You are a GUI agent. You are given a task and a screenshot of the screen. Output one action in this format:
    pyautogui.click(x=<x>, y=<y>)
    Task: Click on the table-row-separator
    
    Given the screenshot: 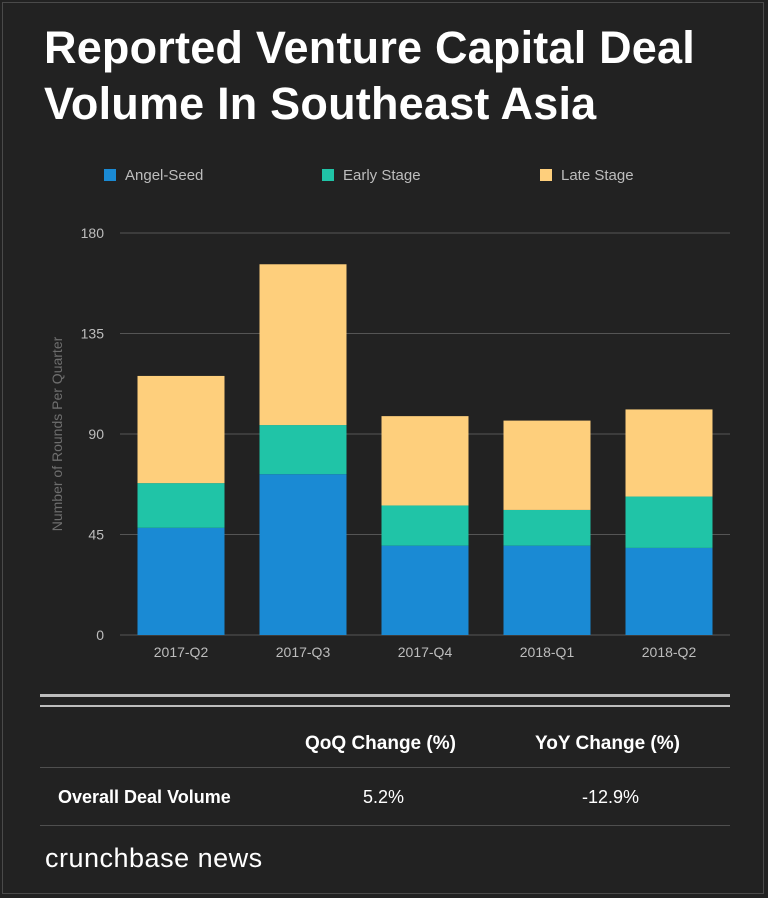 What is the action you would take?
    pyautogui.click(x=385, y=767)
    